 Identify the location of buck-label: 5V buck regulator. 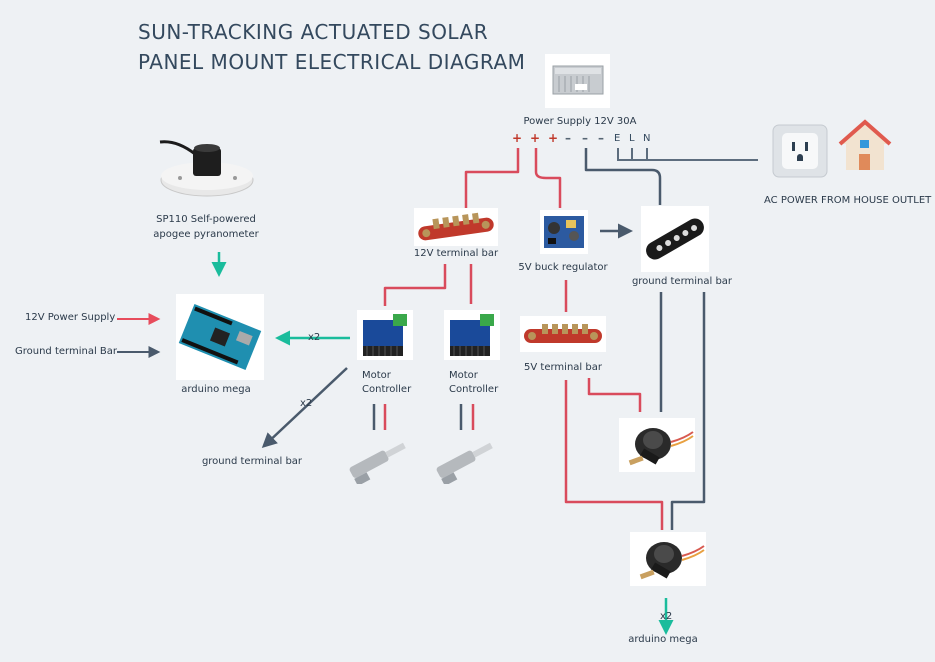
(563, 267).